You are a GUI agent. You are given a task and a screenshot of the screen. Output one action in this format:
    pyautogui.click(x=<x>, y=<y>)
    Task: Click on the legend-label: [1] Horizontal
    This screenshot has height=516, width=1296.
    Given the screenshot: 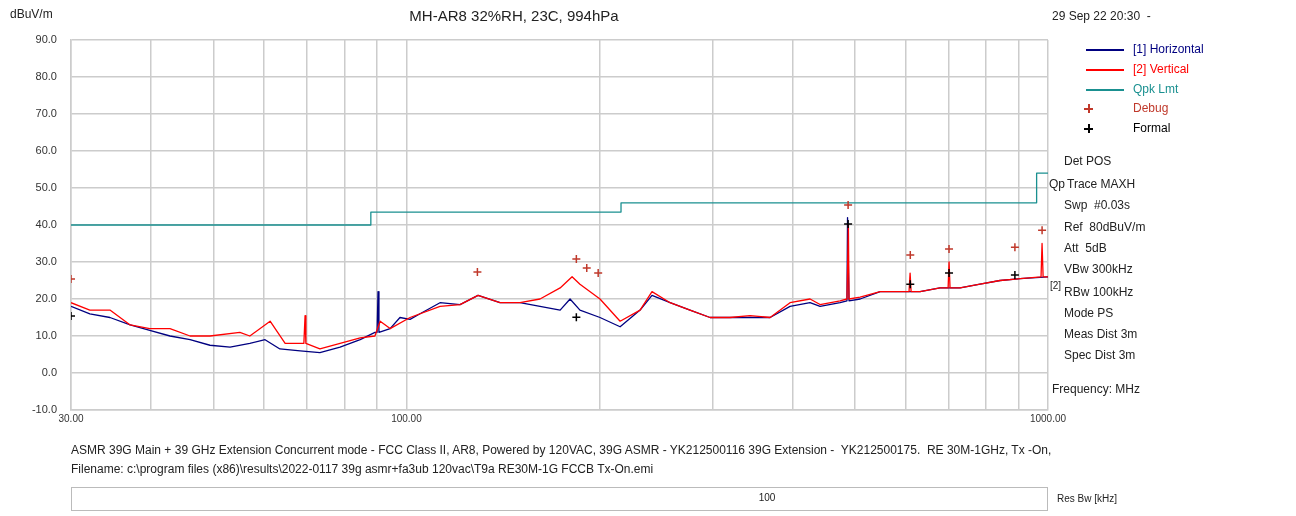 What is the action you would take?
    pyautogui.click(x=1168, y=49)
    